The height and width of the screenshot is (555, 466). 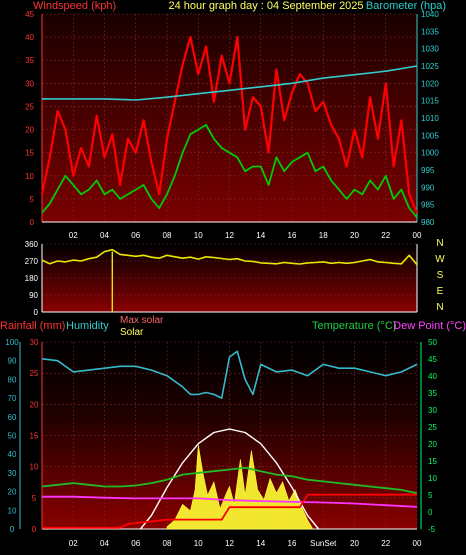 I want to click on wind-tick-label: 30, so click(x=29, y=83).